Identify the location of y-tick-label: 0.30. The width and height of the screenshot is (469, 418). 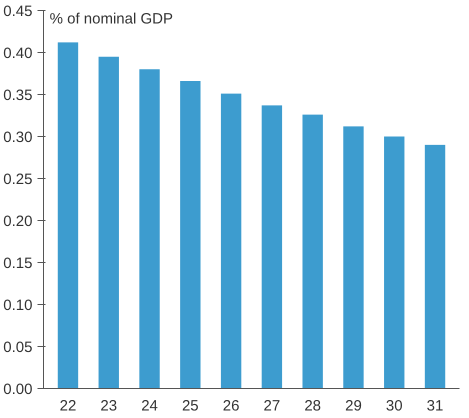
(18, 137).